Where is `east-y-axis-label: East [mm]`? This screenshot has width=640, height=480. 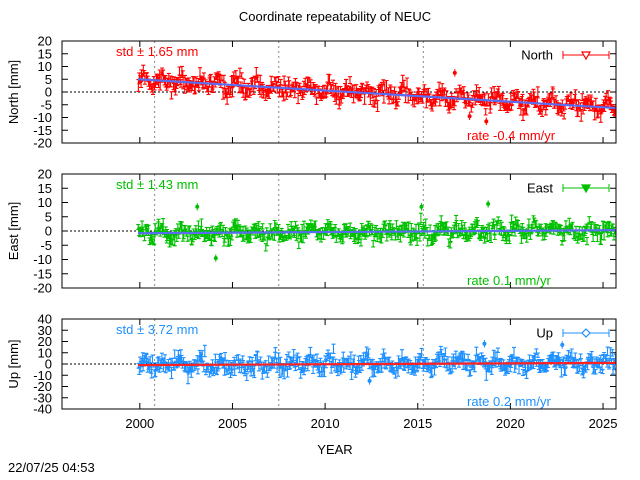 east-y-axis-label: East [mm] is located at coordinates (13, 231).